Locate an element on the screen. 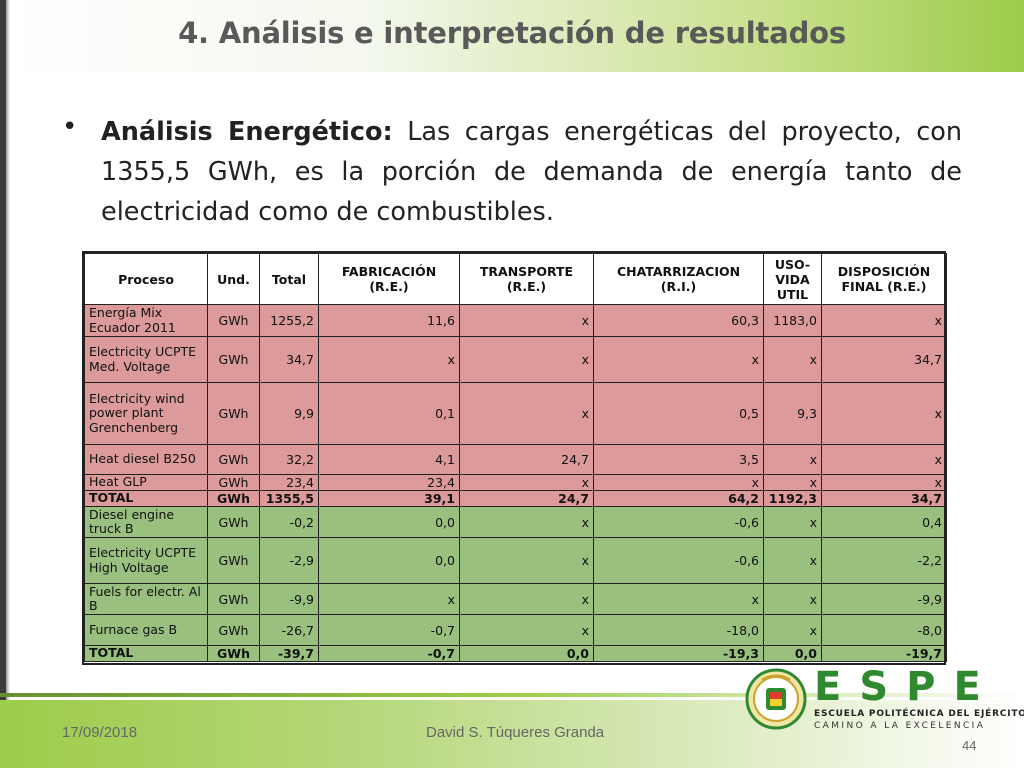  value-cell: 1192,3 is located at coordinates (792, 498).